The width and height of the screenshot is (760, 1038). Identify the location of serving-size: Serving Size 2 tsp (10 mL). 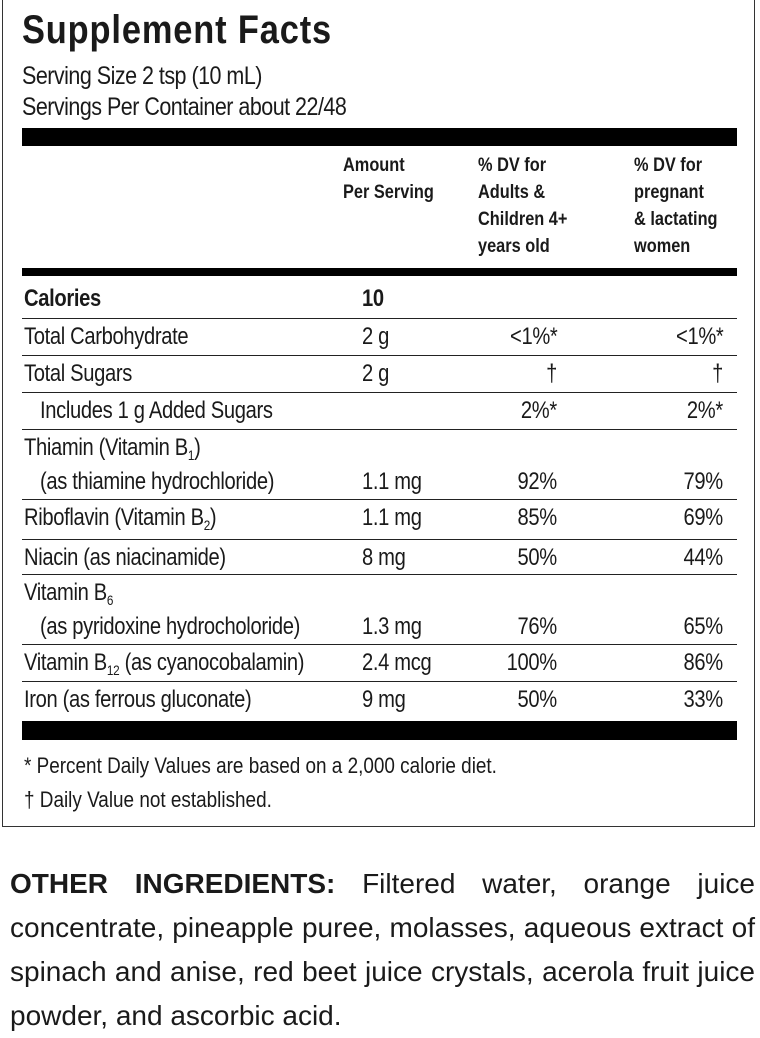
(142, 76).